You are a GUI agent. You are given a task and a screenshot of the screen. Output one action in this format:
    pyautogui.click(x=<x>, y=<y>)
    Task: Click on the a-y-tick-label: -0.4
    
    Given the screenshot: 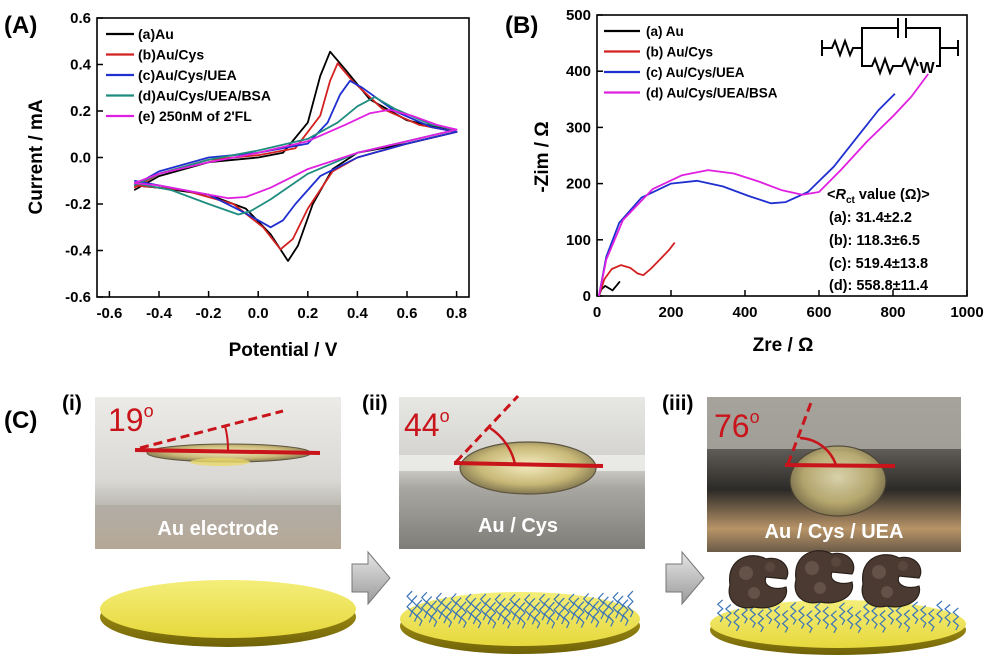 What is the action you would take?
    pyautogui.click(x=78, y=251)
    